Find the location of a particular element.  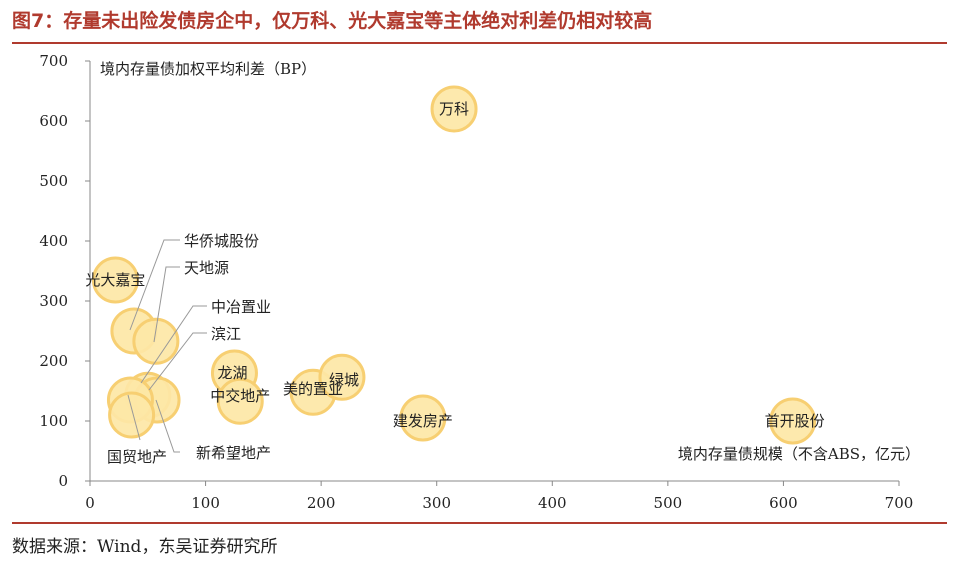

y-axis-label: 境内存量债加权平均利差（BP） is located at coordinates (208, 69).